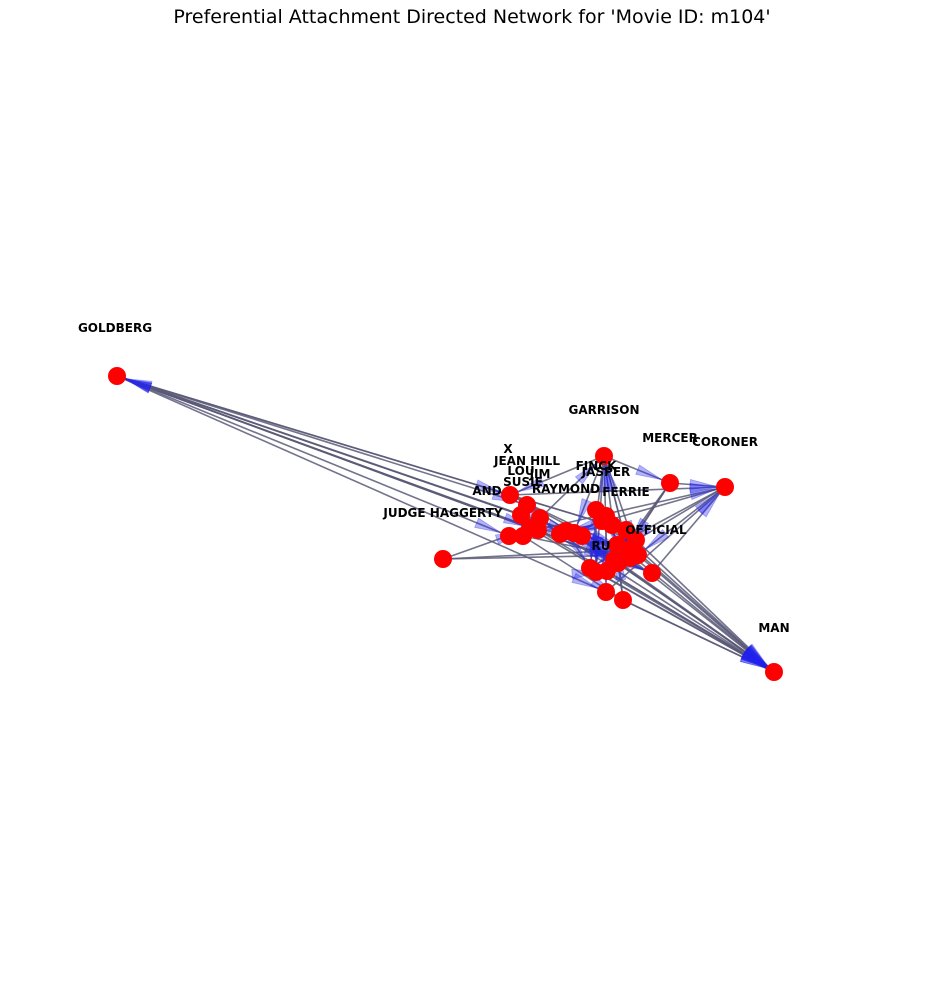  What do you see at coordinates (626, 492) in the screenshot?
I see `node-label: FERRIE` at bounding box center [626, 492].